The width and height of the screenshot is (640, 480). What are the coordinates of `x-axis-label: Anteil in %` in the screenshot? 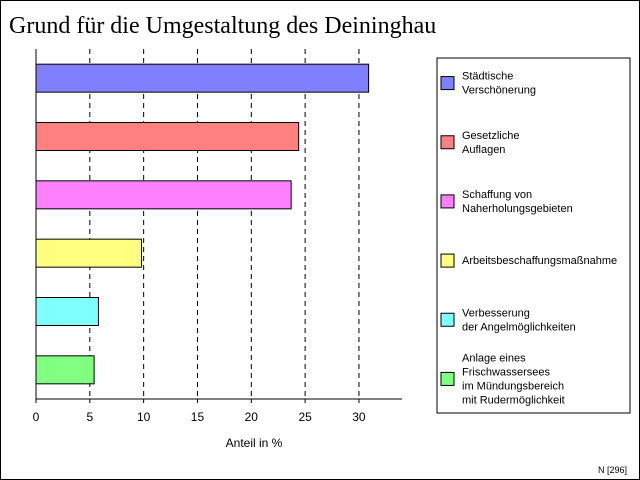 It's located at (254, 443).